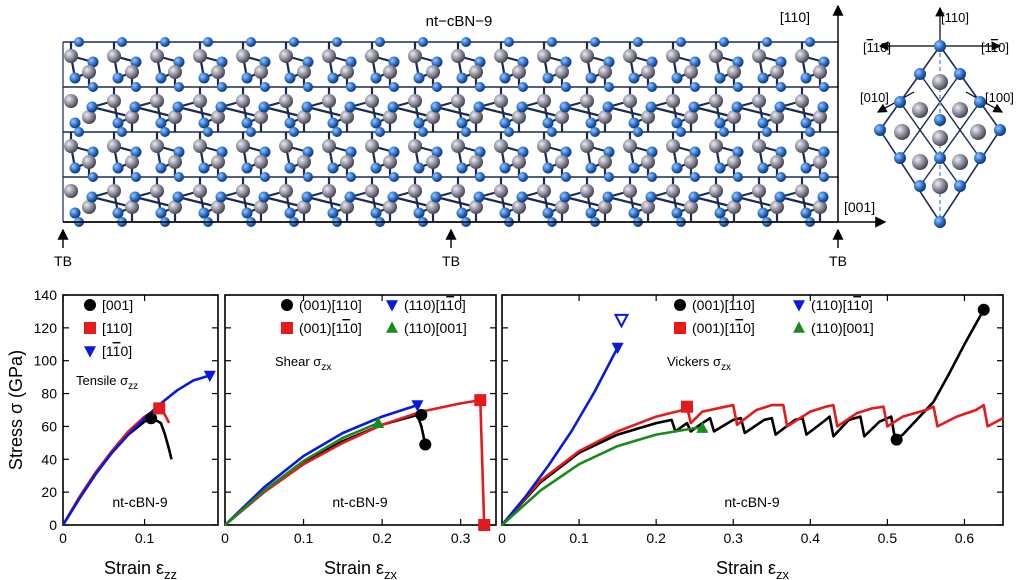 Image resolution: width=1024 pixels, height=580 pixels. What do you see at coordinates (63, 261) in the screenshot?
I see `tb-label: TB` at bounding box center [63, 261].